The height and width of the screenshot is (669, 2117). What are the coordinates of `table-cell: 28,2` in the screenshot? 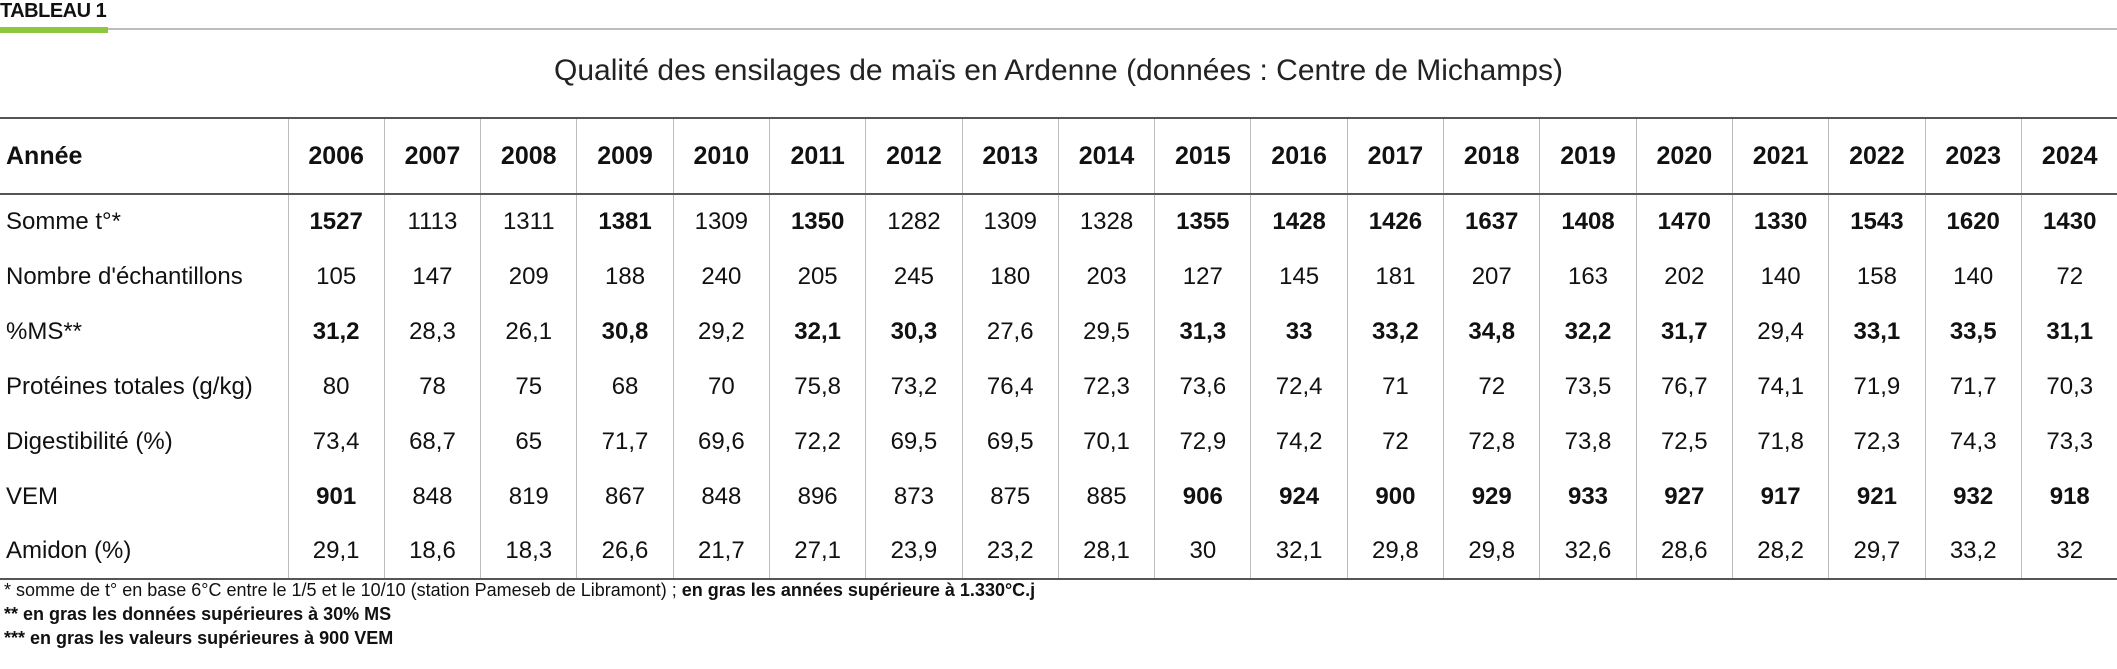 It's located at (1781, 552).